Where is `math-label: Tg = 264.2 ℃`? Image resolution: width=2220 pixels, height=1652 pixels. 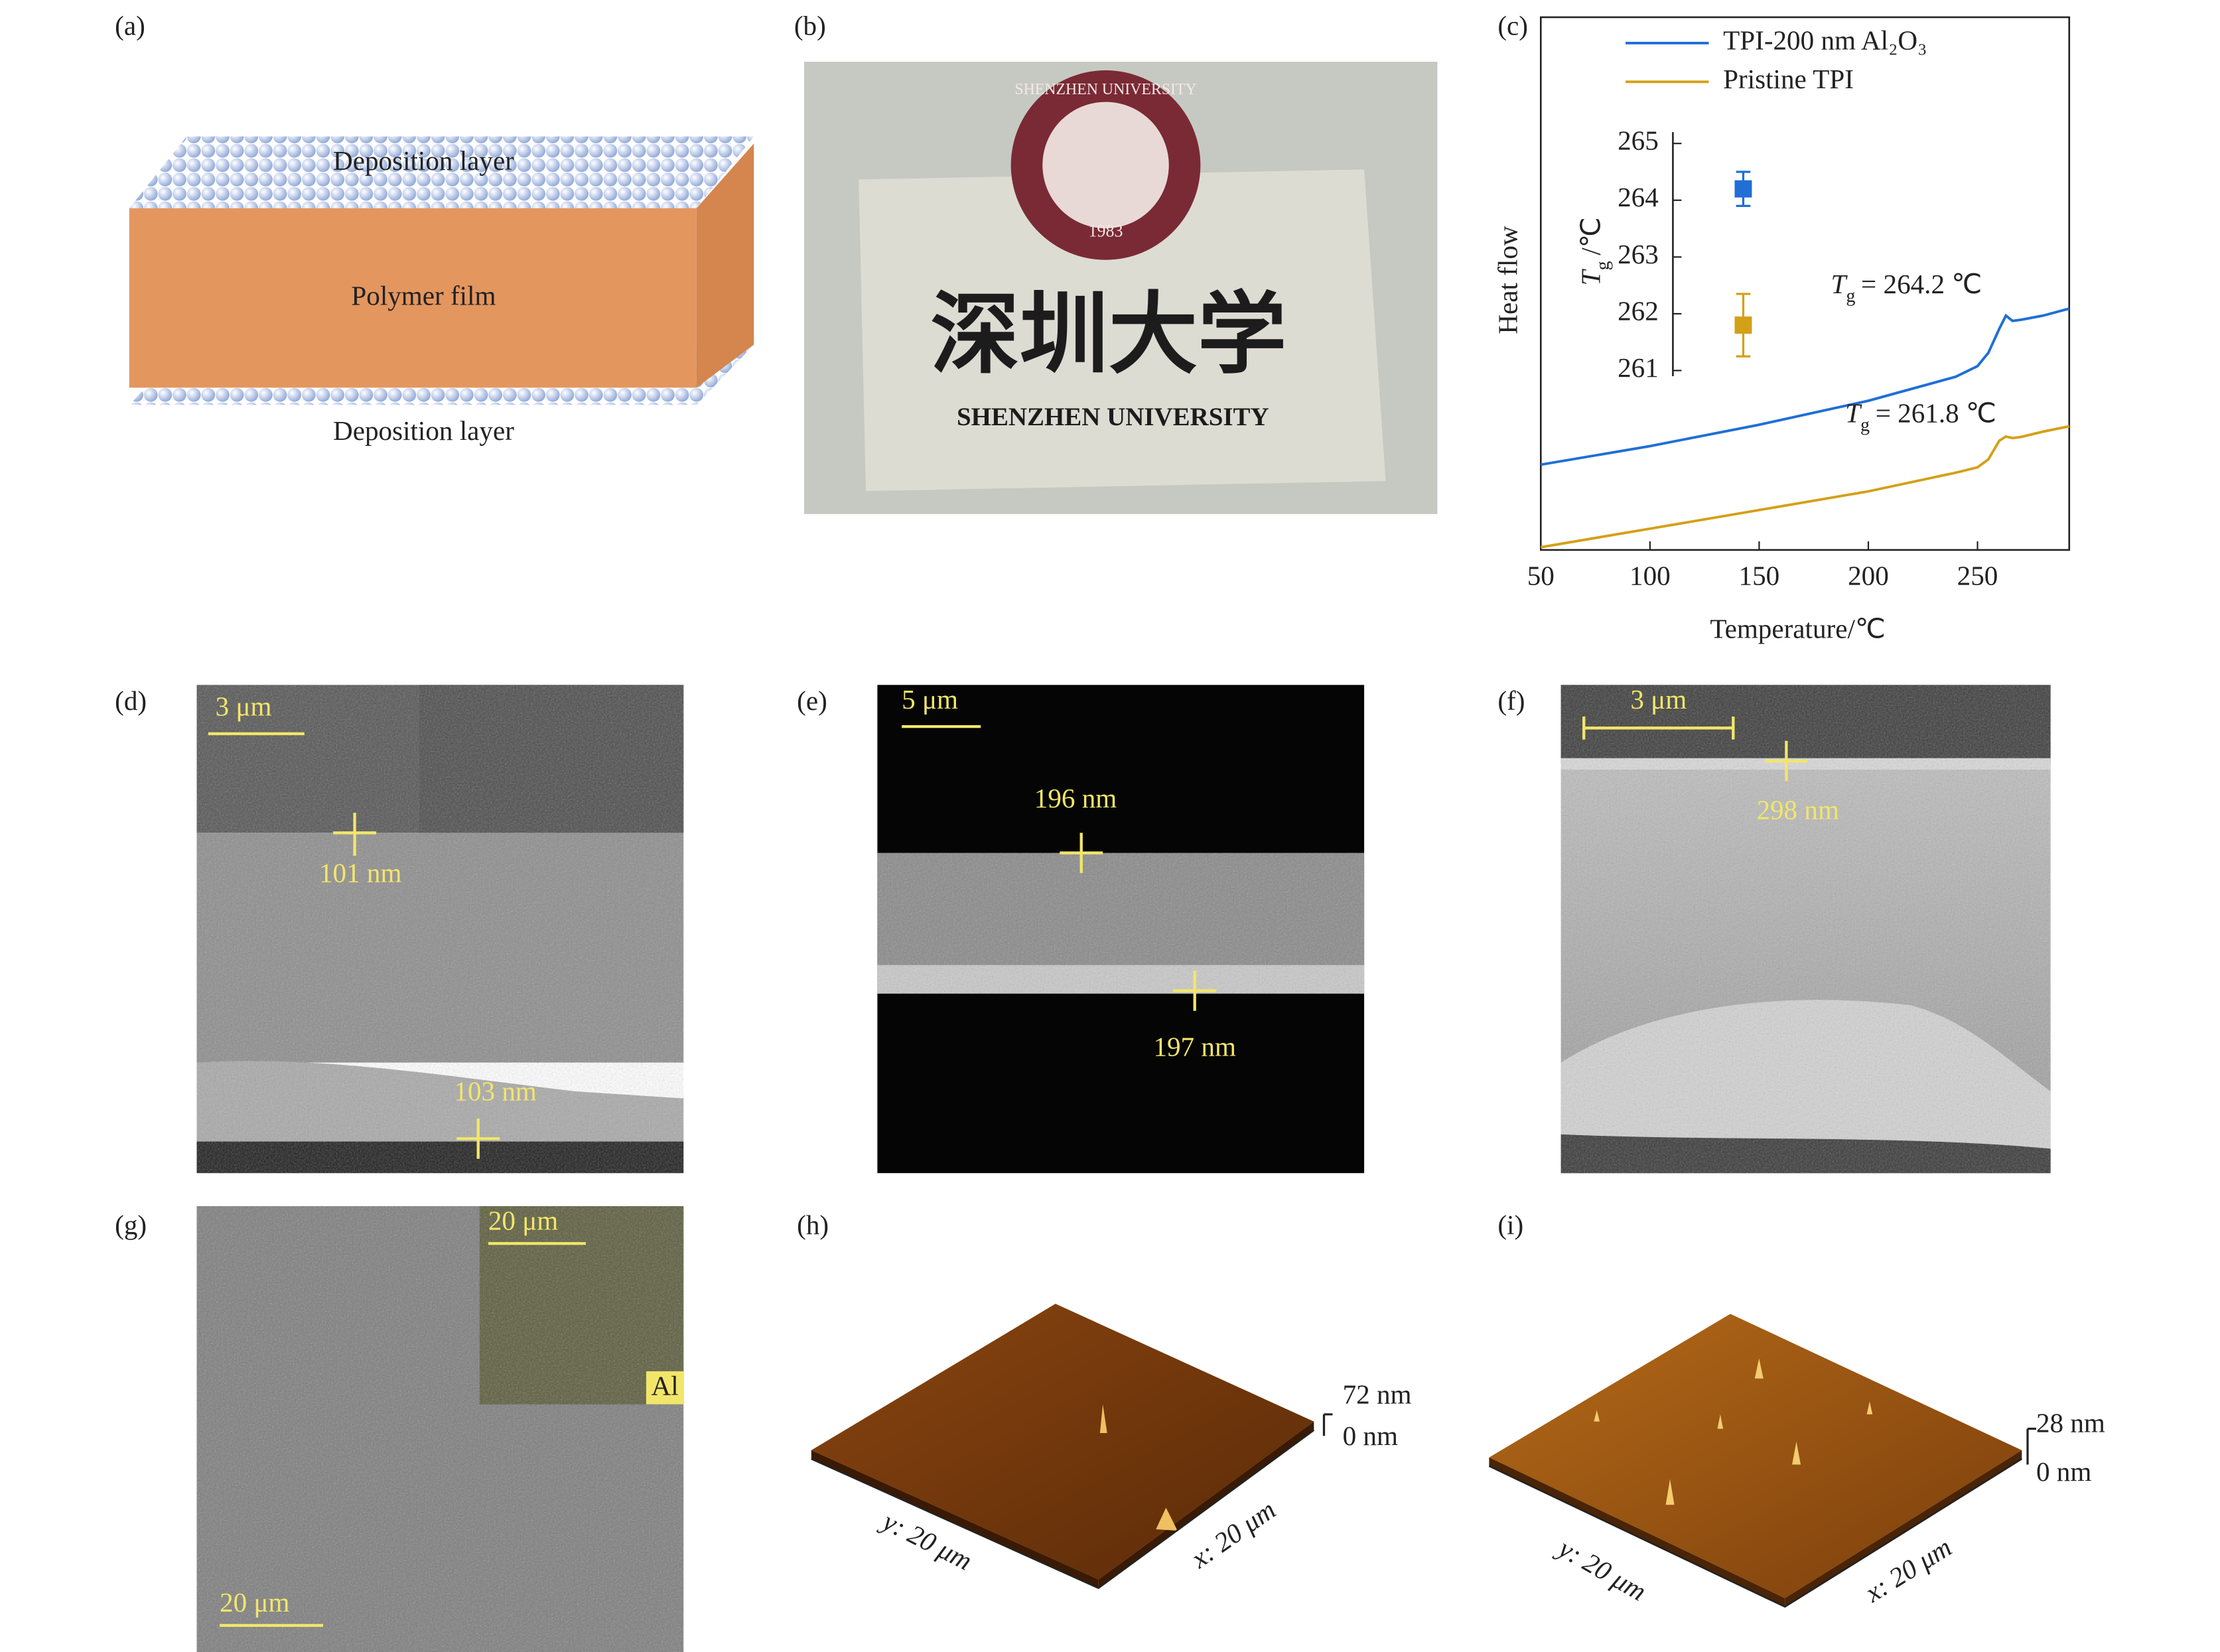
math-label: Tg = 264.2 ℃ is located at coordinates (1906, 288).